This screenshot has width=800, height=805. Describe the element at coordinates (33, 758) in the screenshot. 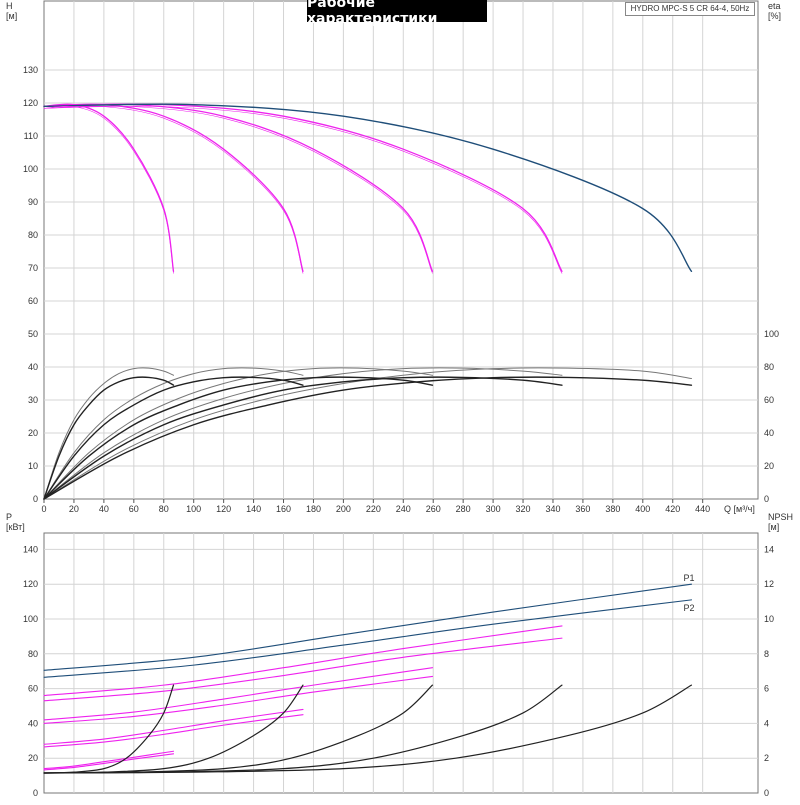

I see `power-tick-label: 20` at that location.